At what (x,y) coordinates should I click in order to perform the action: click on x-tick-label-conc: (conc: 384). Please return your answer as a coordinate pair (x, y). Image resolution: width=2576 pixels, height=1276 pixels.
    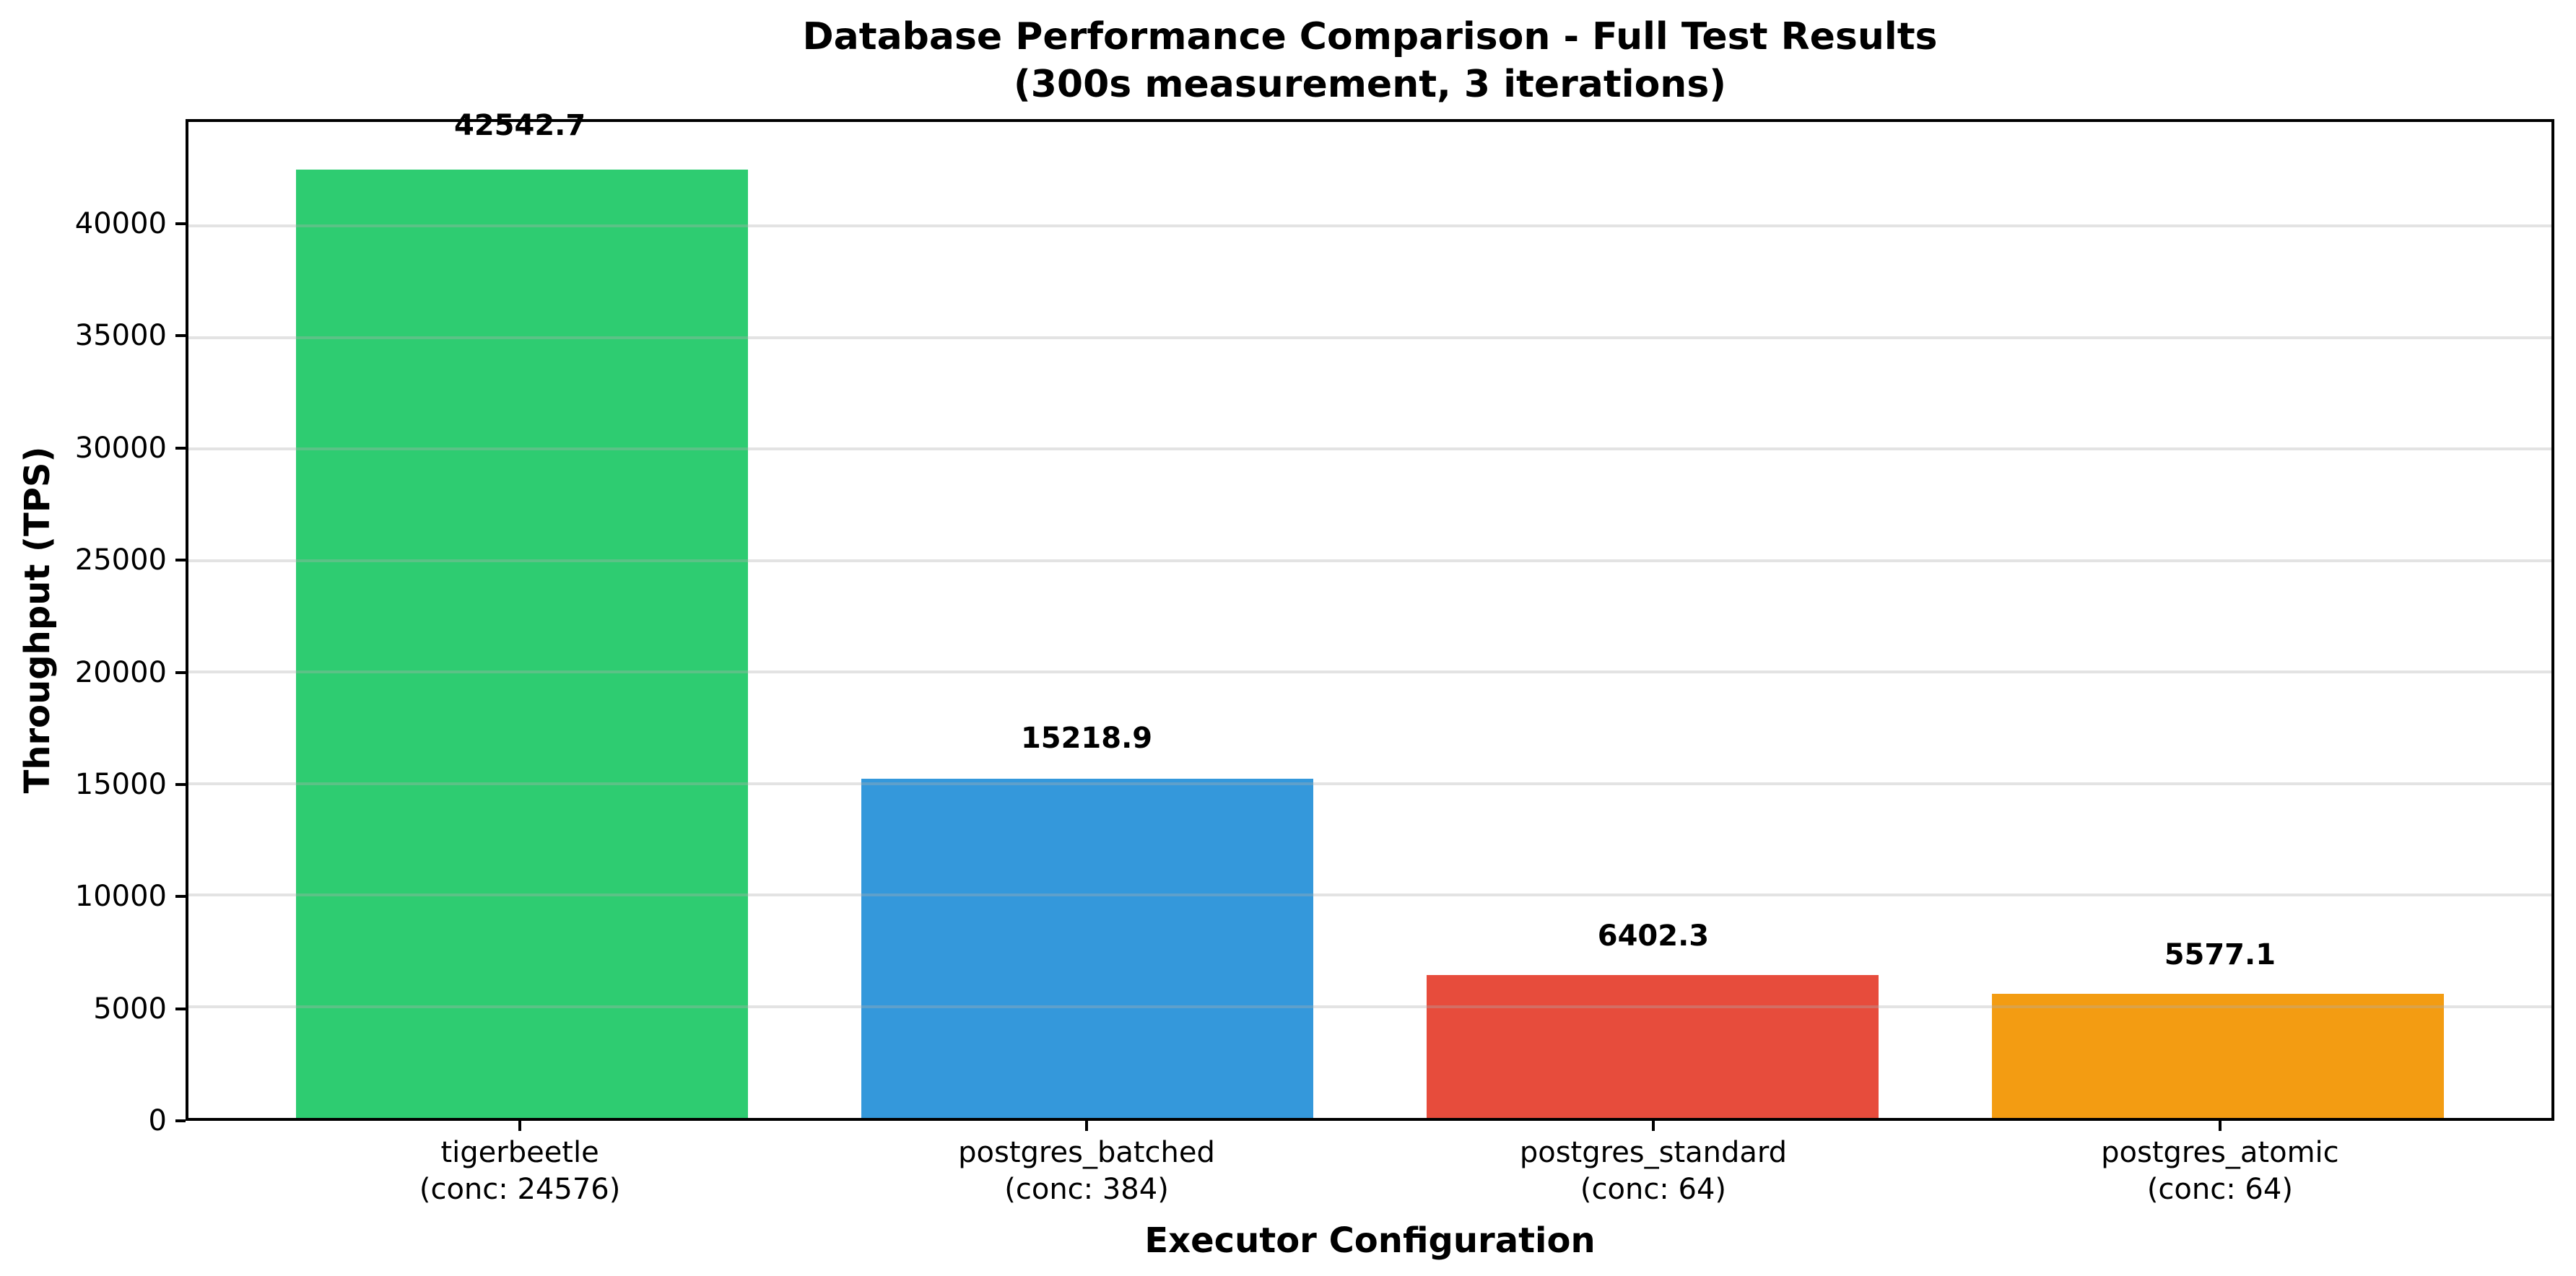
    Looking at the image, I should click on (1086, 1189).